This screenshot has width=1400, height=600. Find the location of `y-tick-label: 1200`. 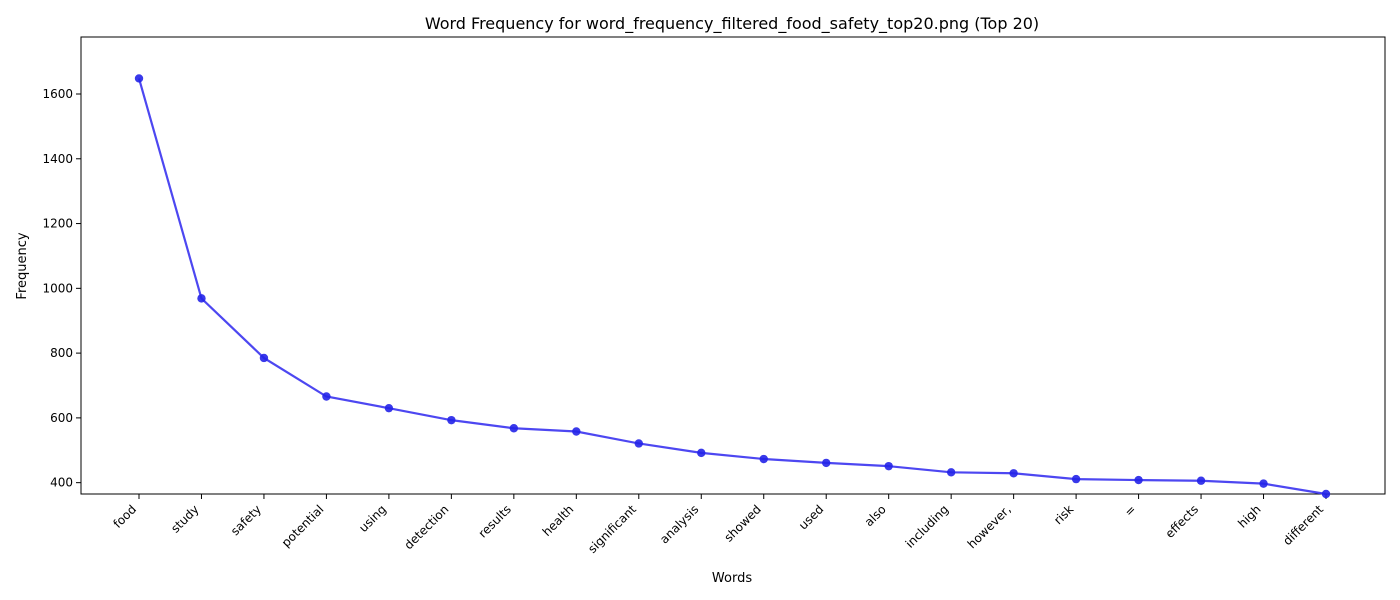

y-tick-label: 1200 is located at coordinates (57, 224).